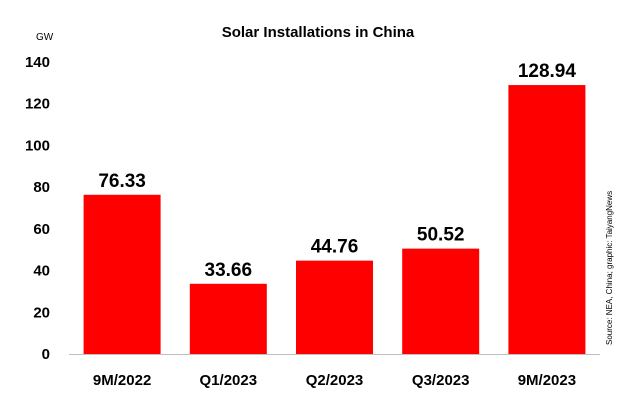  Describe the element at coordinates (547, 380) in the screenshot. I see `x-tick-label: 9M/2023` at that location.